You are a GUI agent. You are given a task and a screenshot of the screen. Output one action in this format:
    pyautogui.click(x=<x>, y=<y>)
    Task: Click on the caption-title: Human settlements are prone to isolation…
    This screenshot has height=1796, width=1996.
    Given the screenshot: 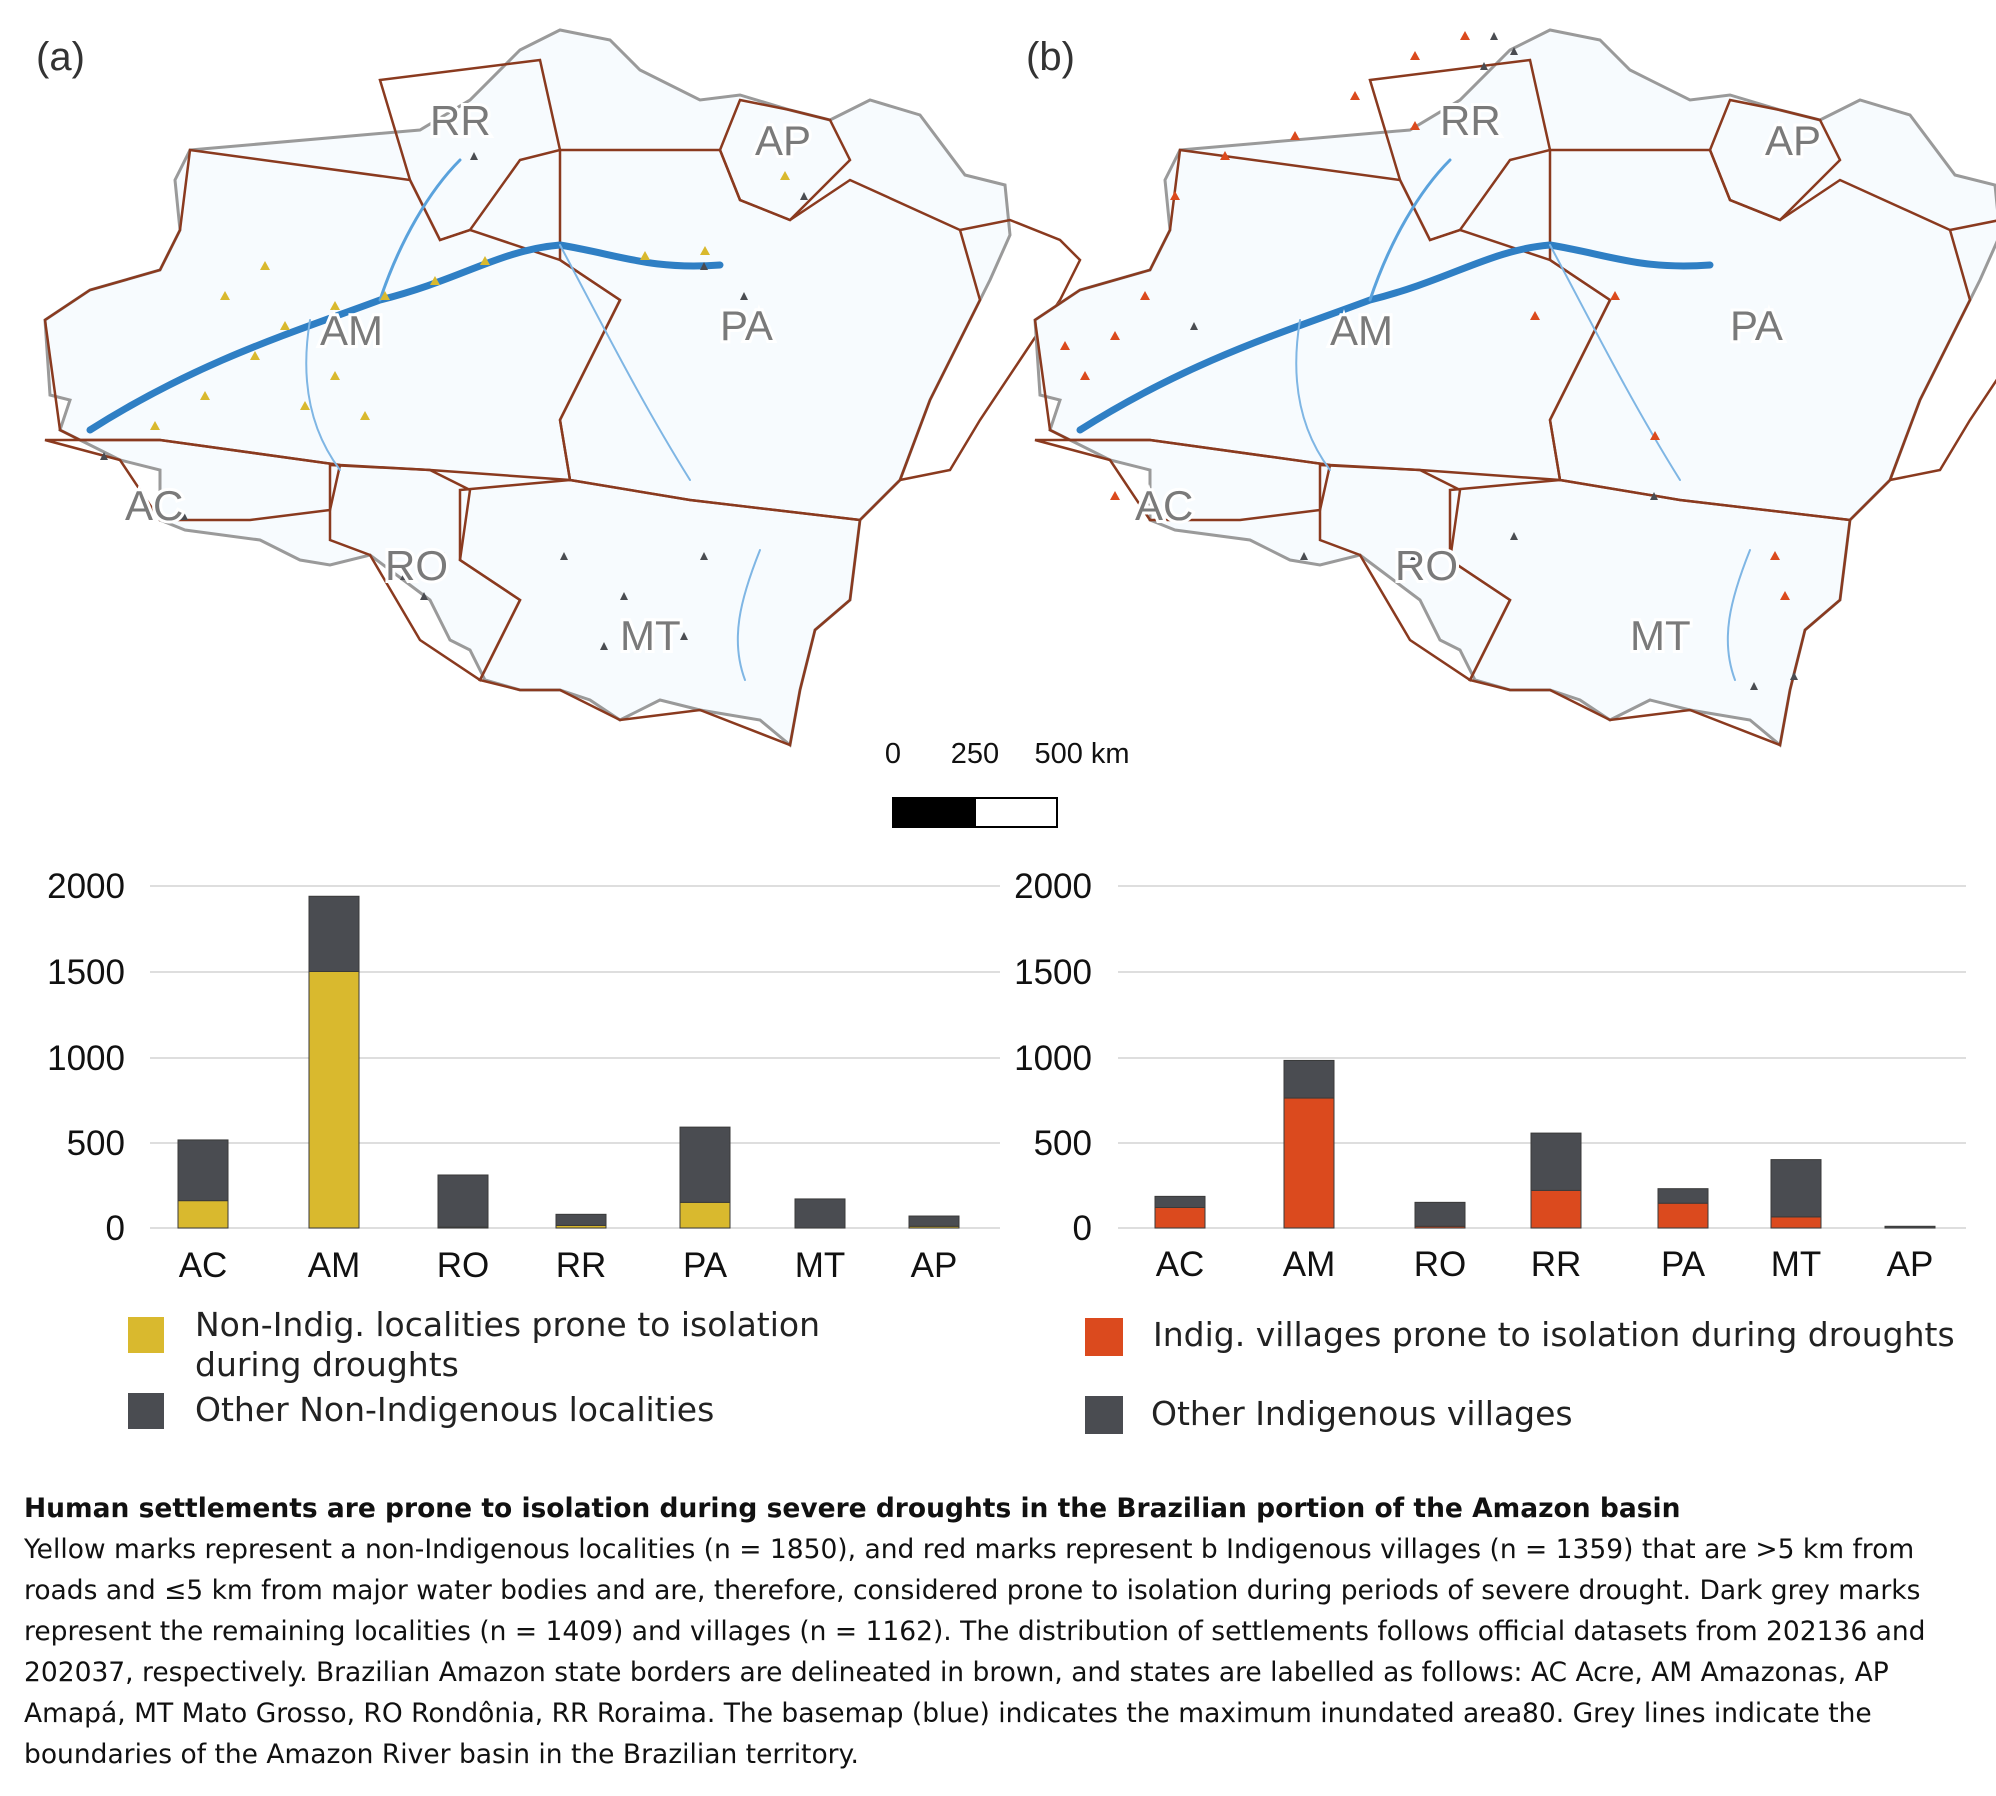 What is the action you would take?
    pyautogui.click(x=852, y=1508)
    